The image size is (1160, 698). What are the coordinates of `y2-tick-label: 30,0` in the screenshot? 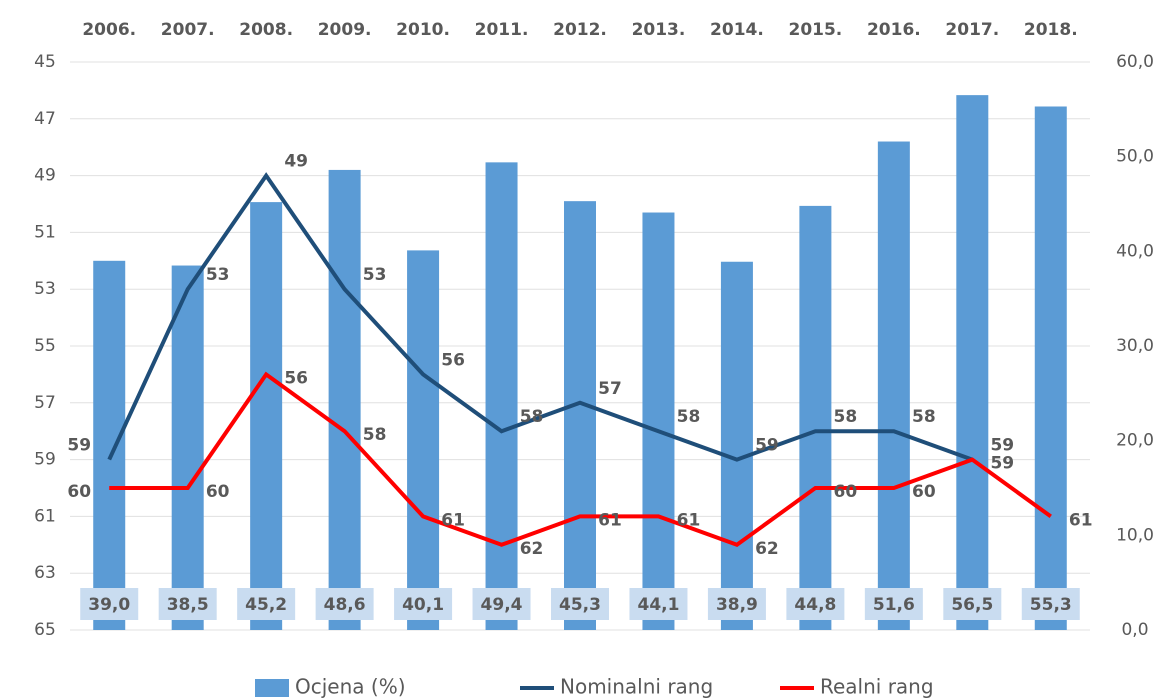 It's located at (1135, 346).